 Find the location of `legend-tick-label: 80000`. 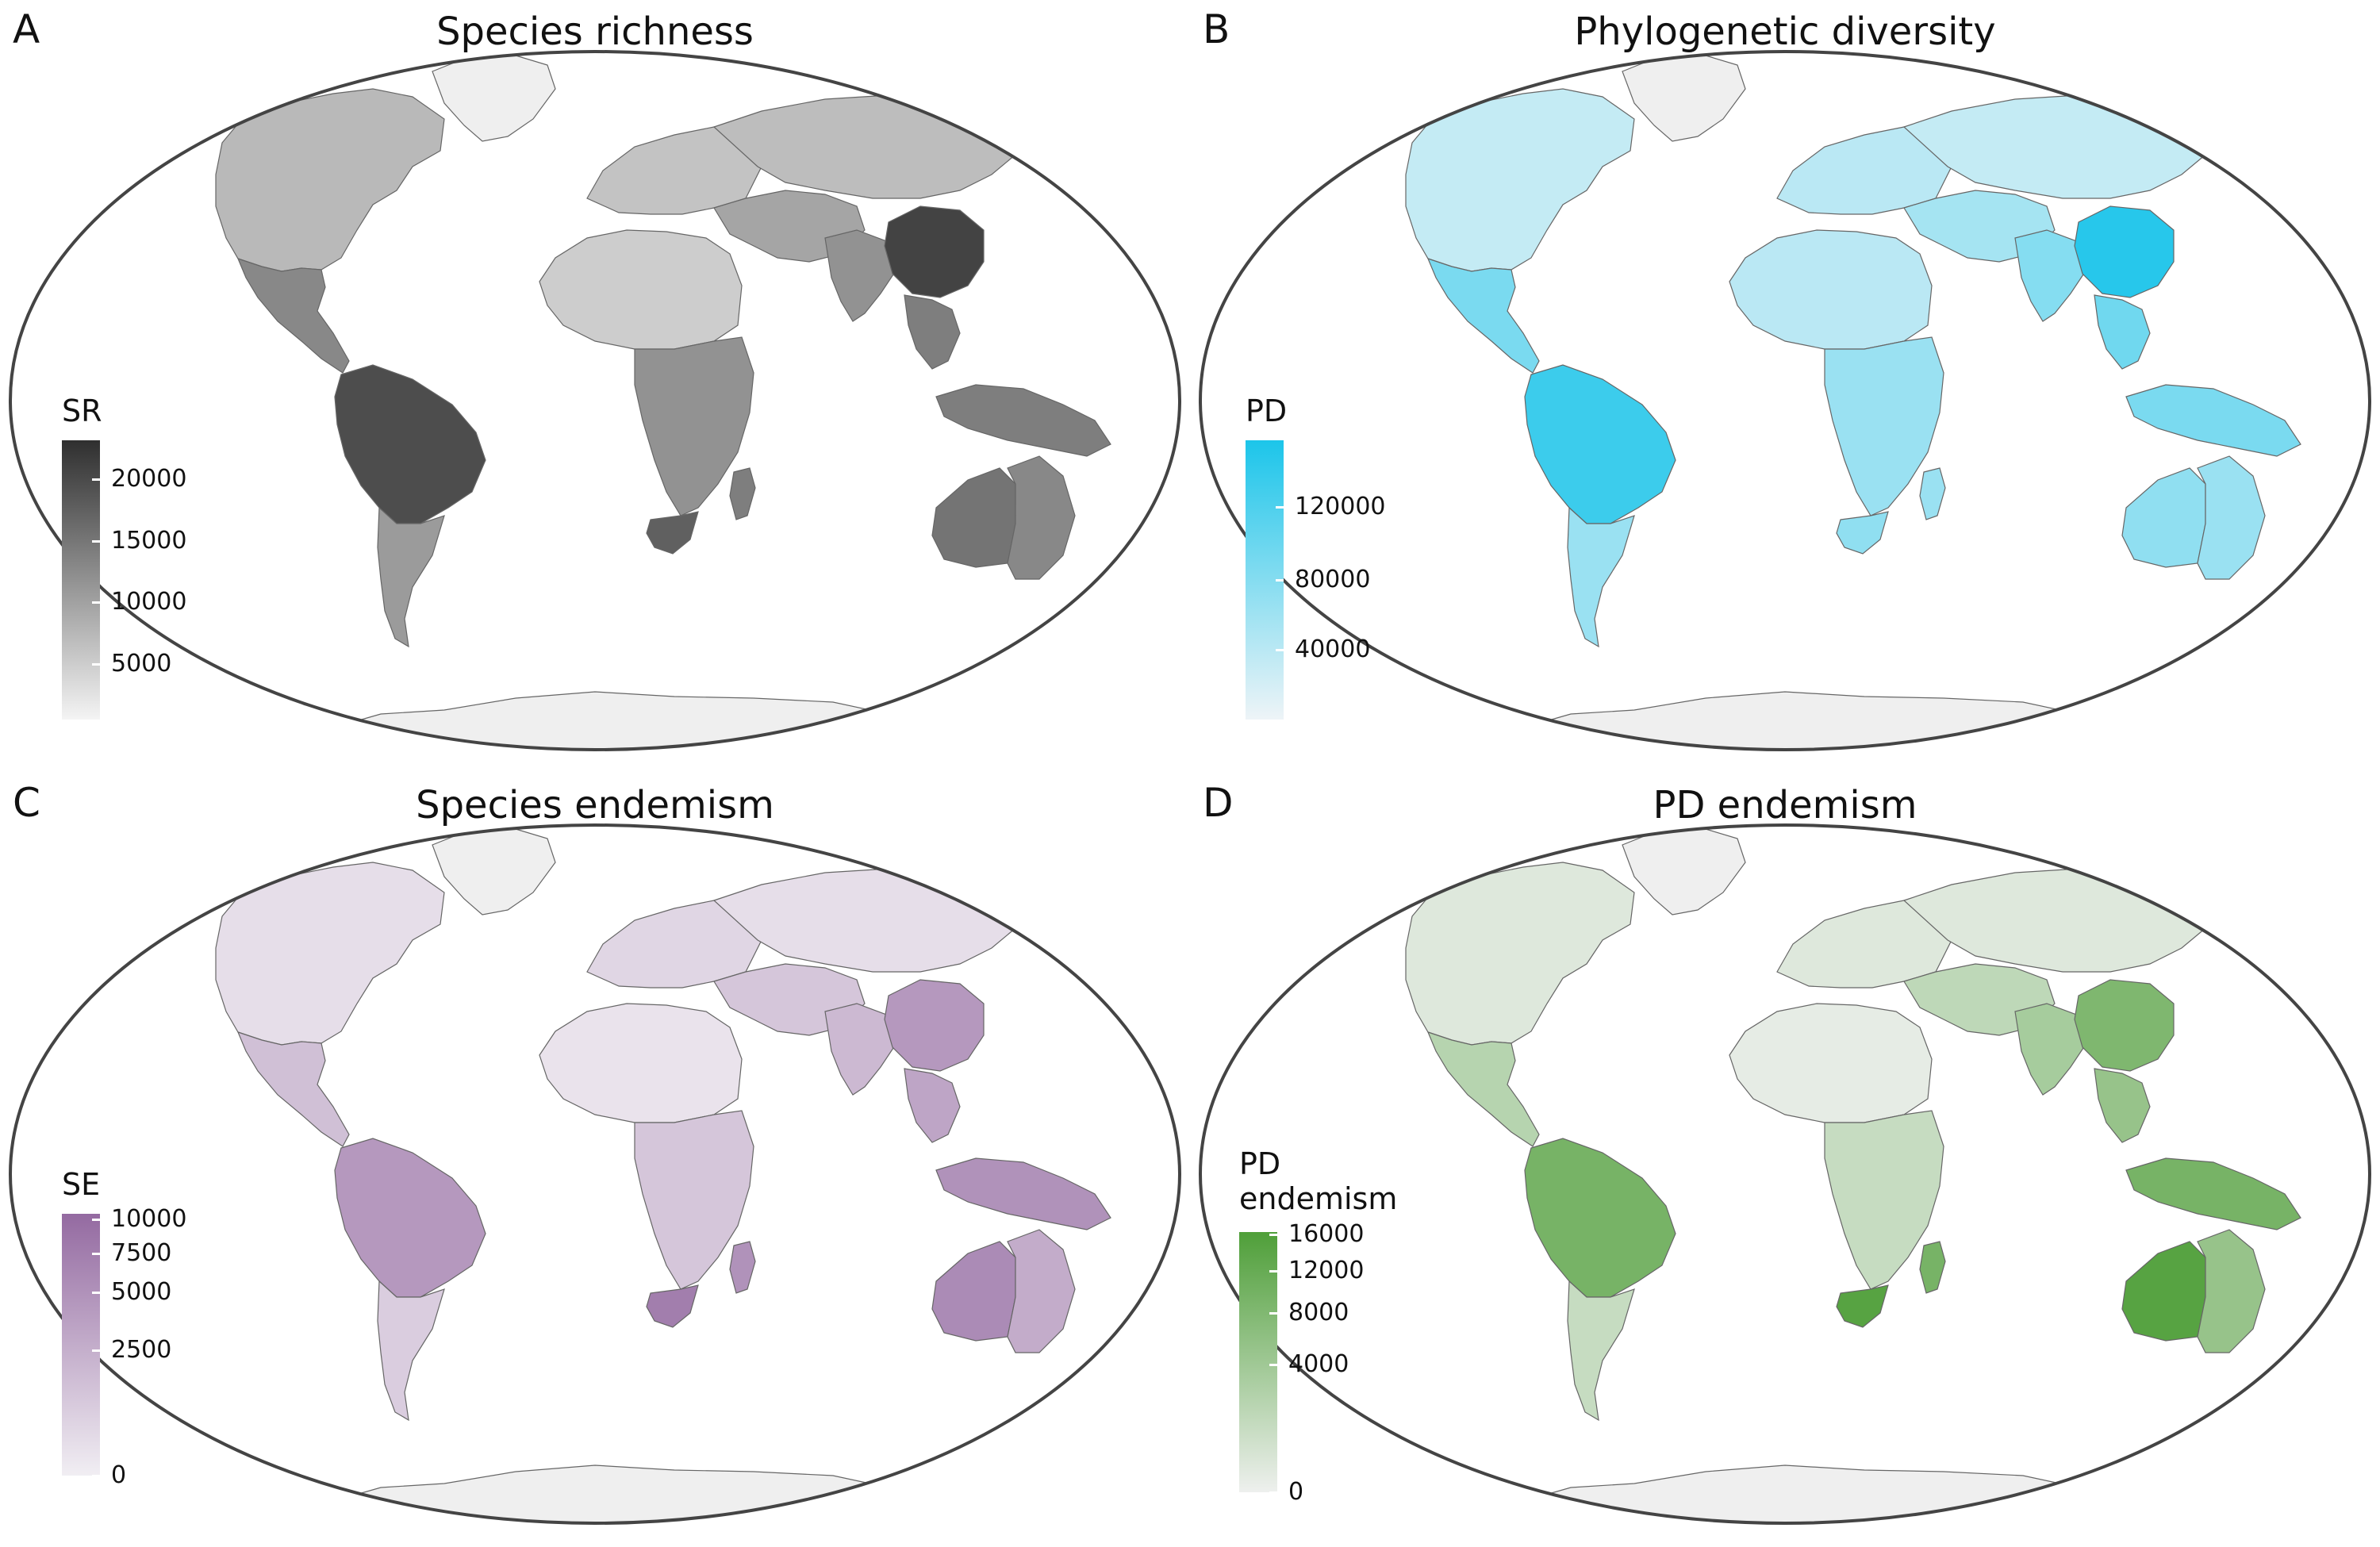

legend-tick-label: 80000 is located at coordinates (1333, 579).